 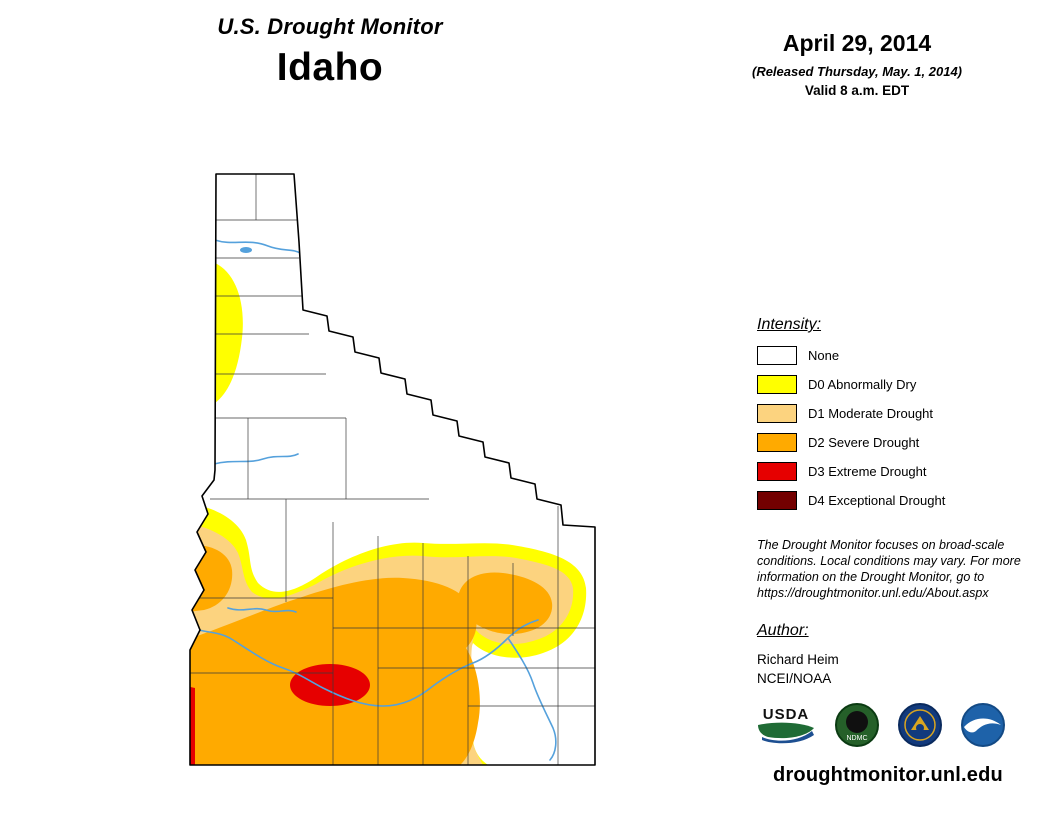 What do you see at coordinates (777, 413) in the screenshot?
I see `legend-swatch-d1` at bounding box center [777, 413].